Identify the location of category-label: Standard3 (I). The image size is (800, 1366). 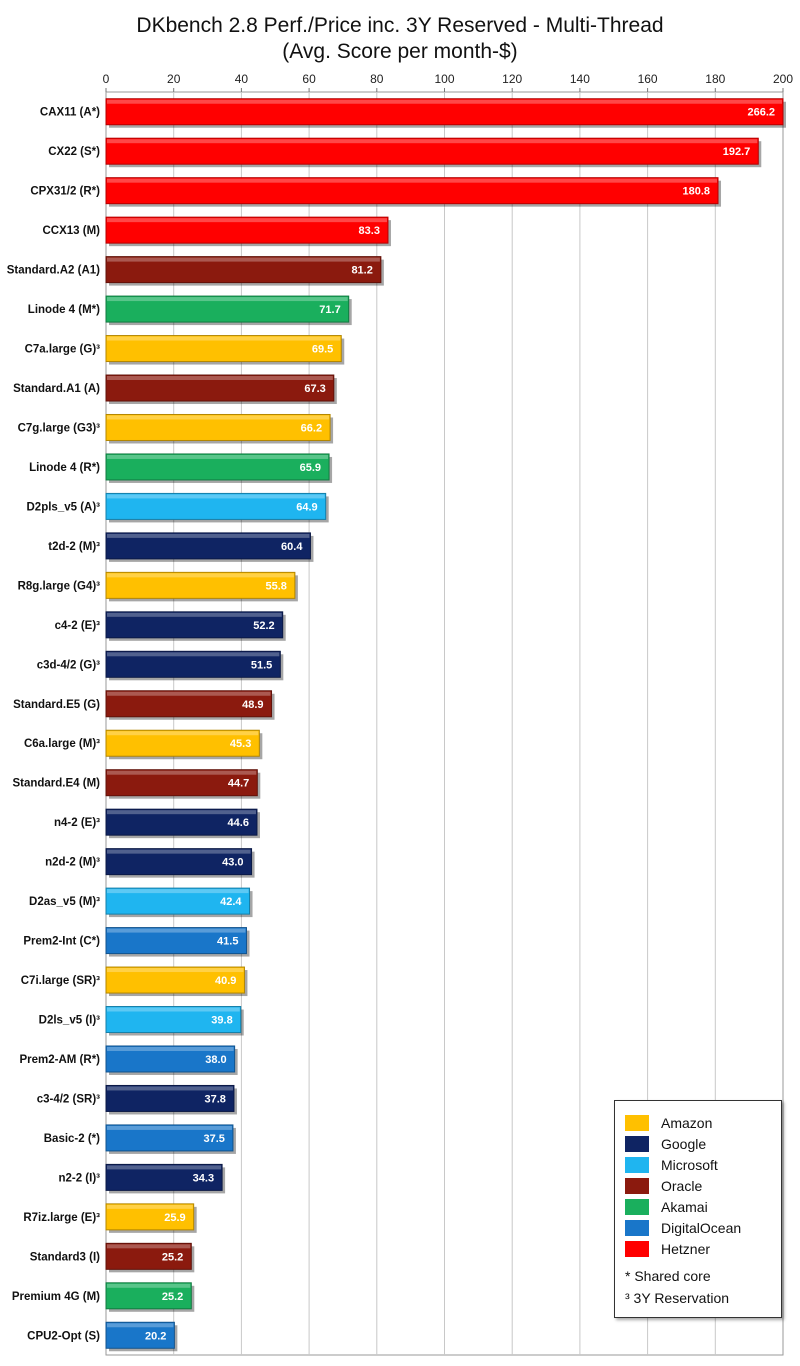
(65, 1257).